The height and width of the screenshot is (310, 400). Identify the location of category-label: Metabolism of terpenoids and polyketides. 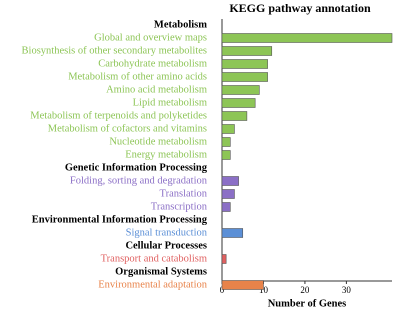
(118, 115).